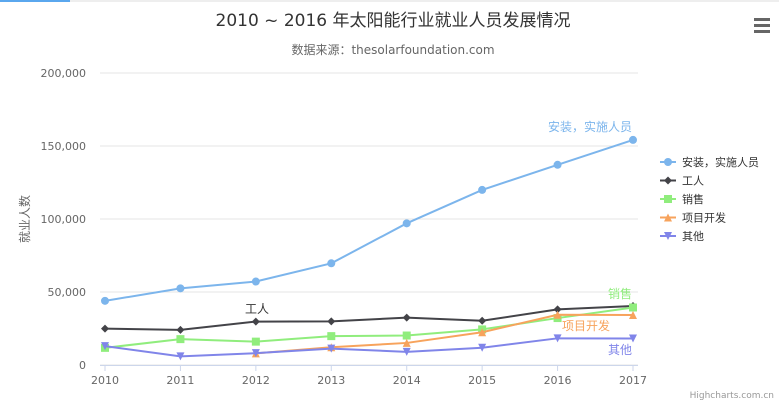  I want to click on active-tab-indicator, so click(35, 1).